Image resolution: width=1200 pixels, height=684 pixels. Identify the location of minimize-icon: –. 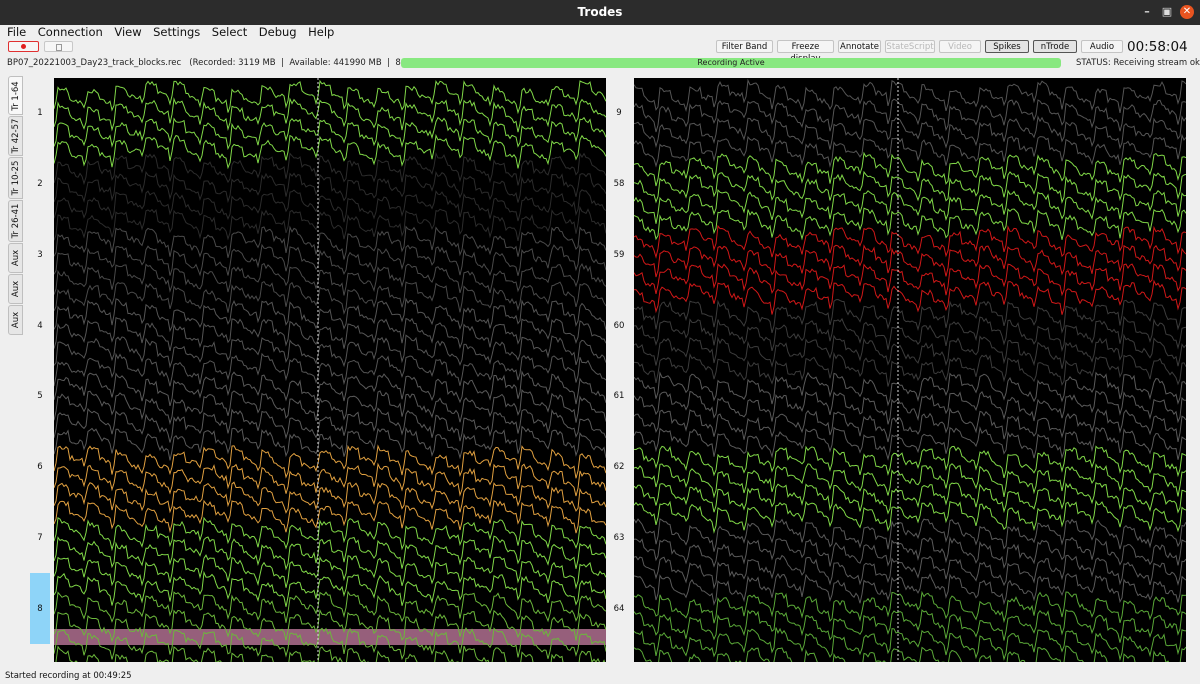
(1147, 11).